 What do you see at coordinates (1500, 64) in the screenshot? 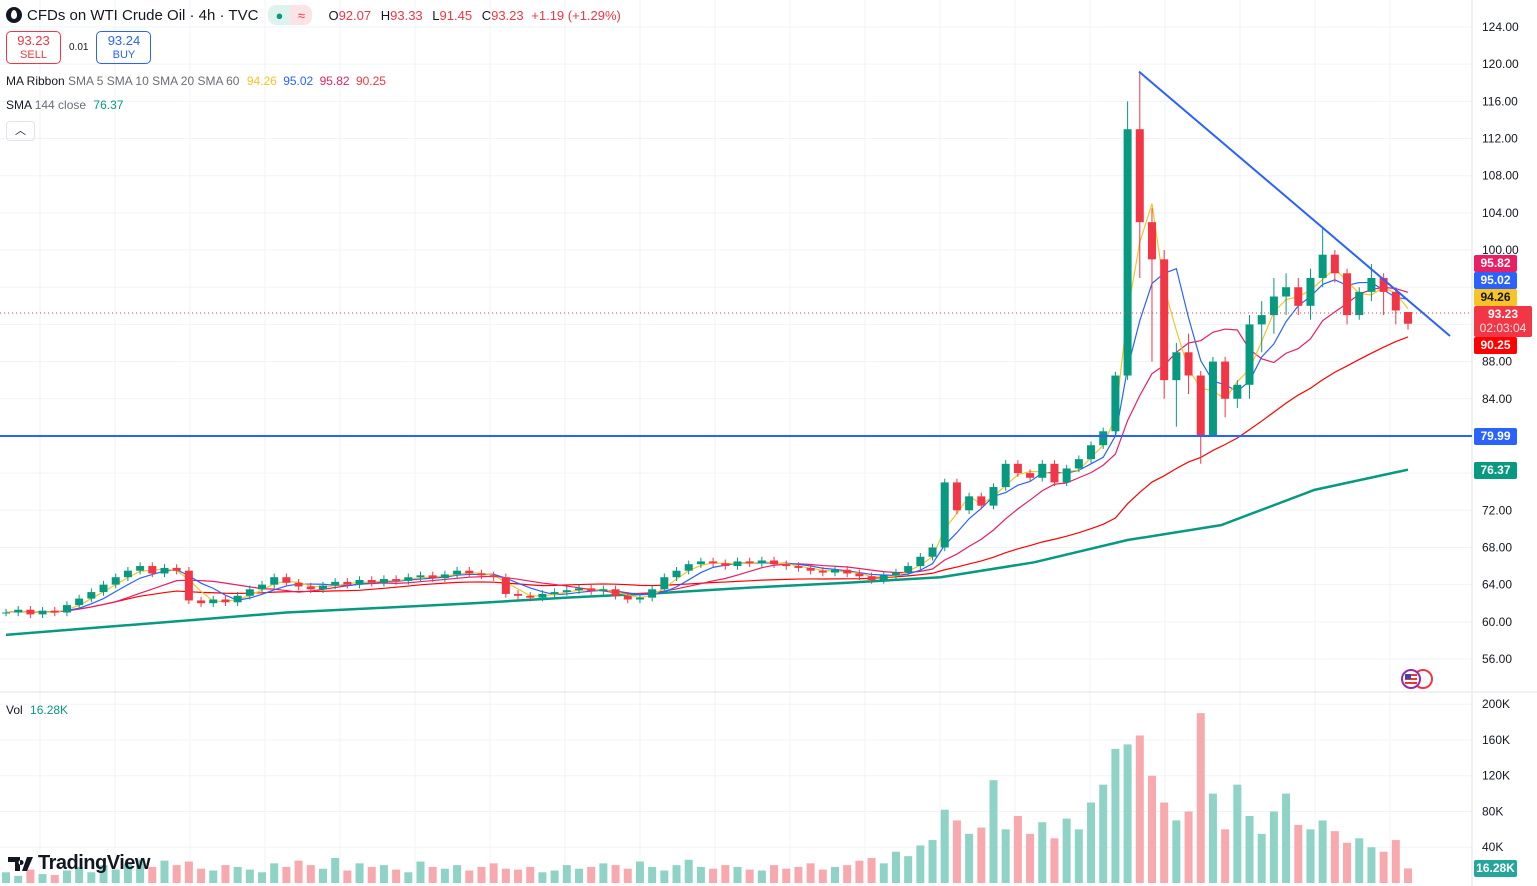
I see `price-axis-tick: 120.00` at bounding box center [1500, 64].